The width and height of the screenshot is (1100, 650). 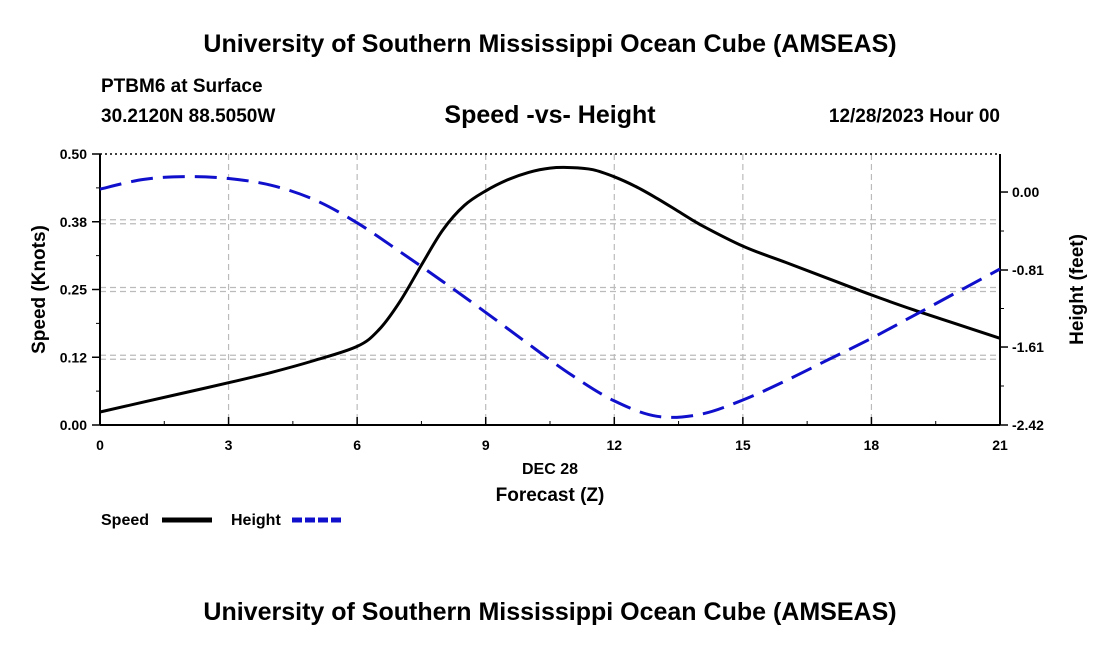 What do you see at coordinates (1077, 289) in the screenshot?
I see `right-axis-title: Height (feet)` at bounding box center [1077, 289].